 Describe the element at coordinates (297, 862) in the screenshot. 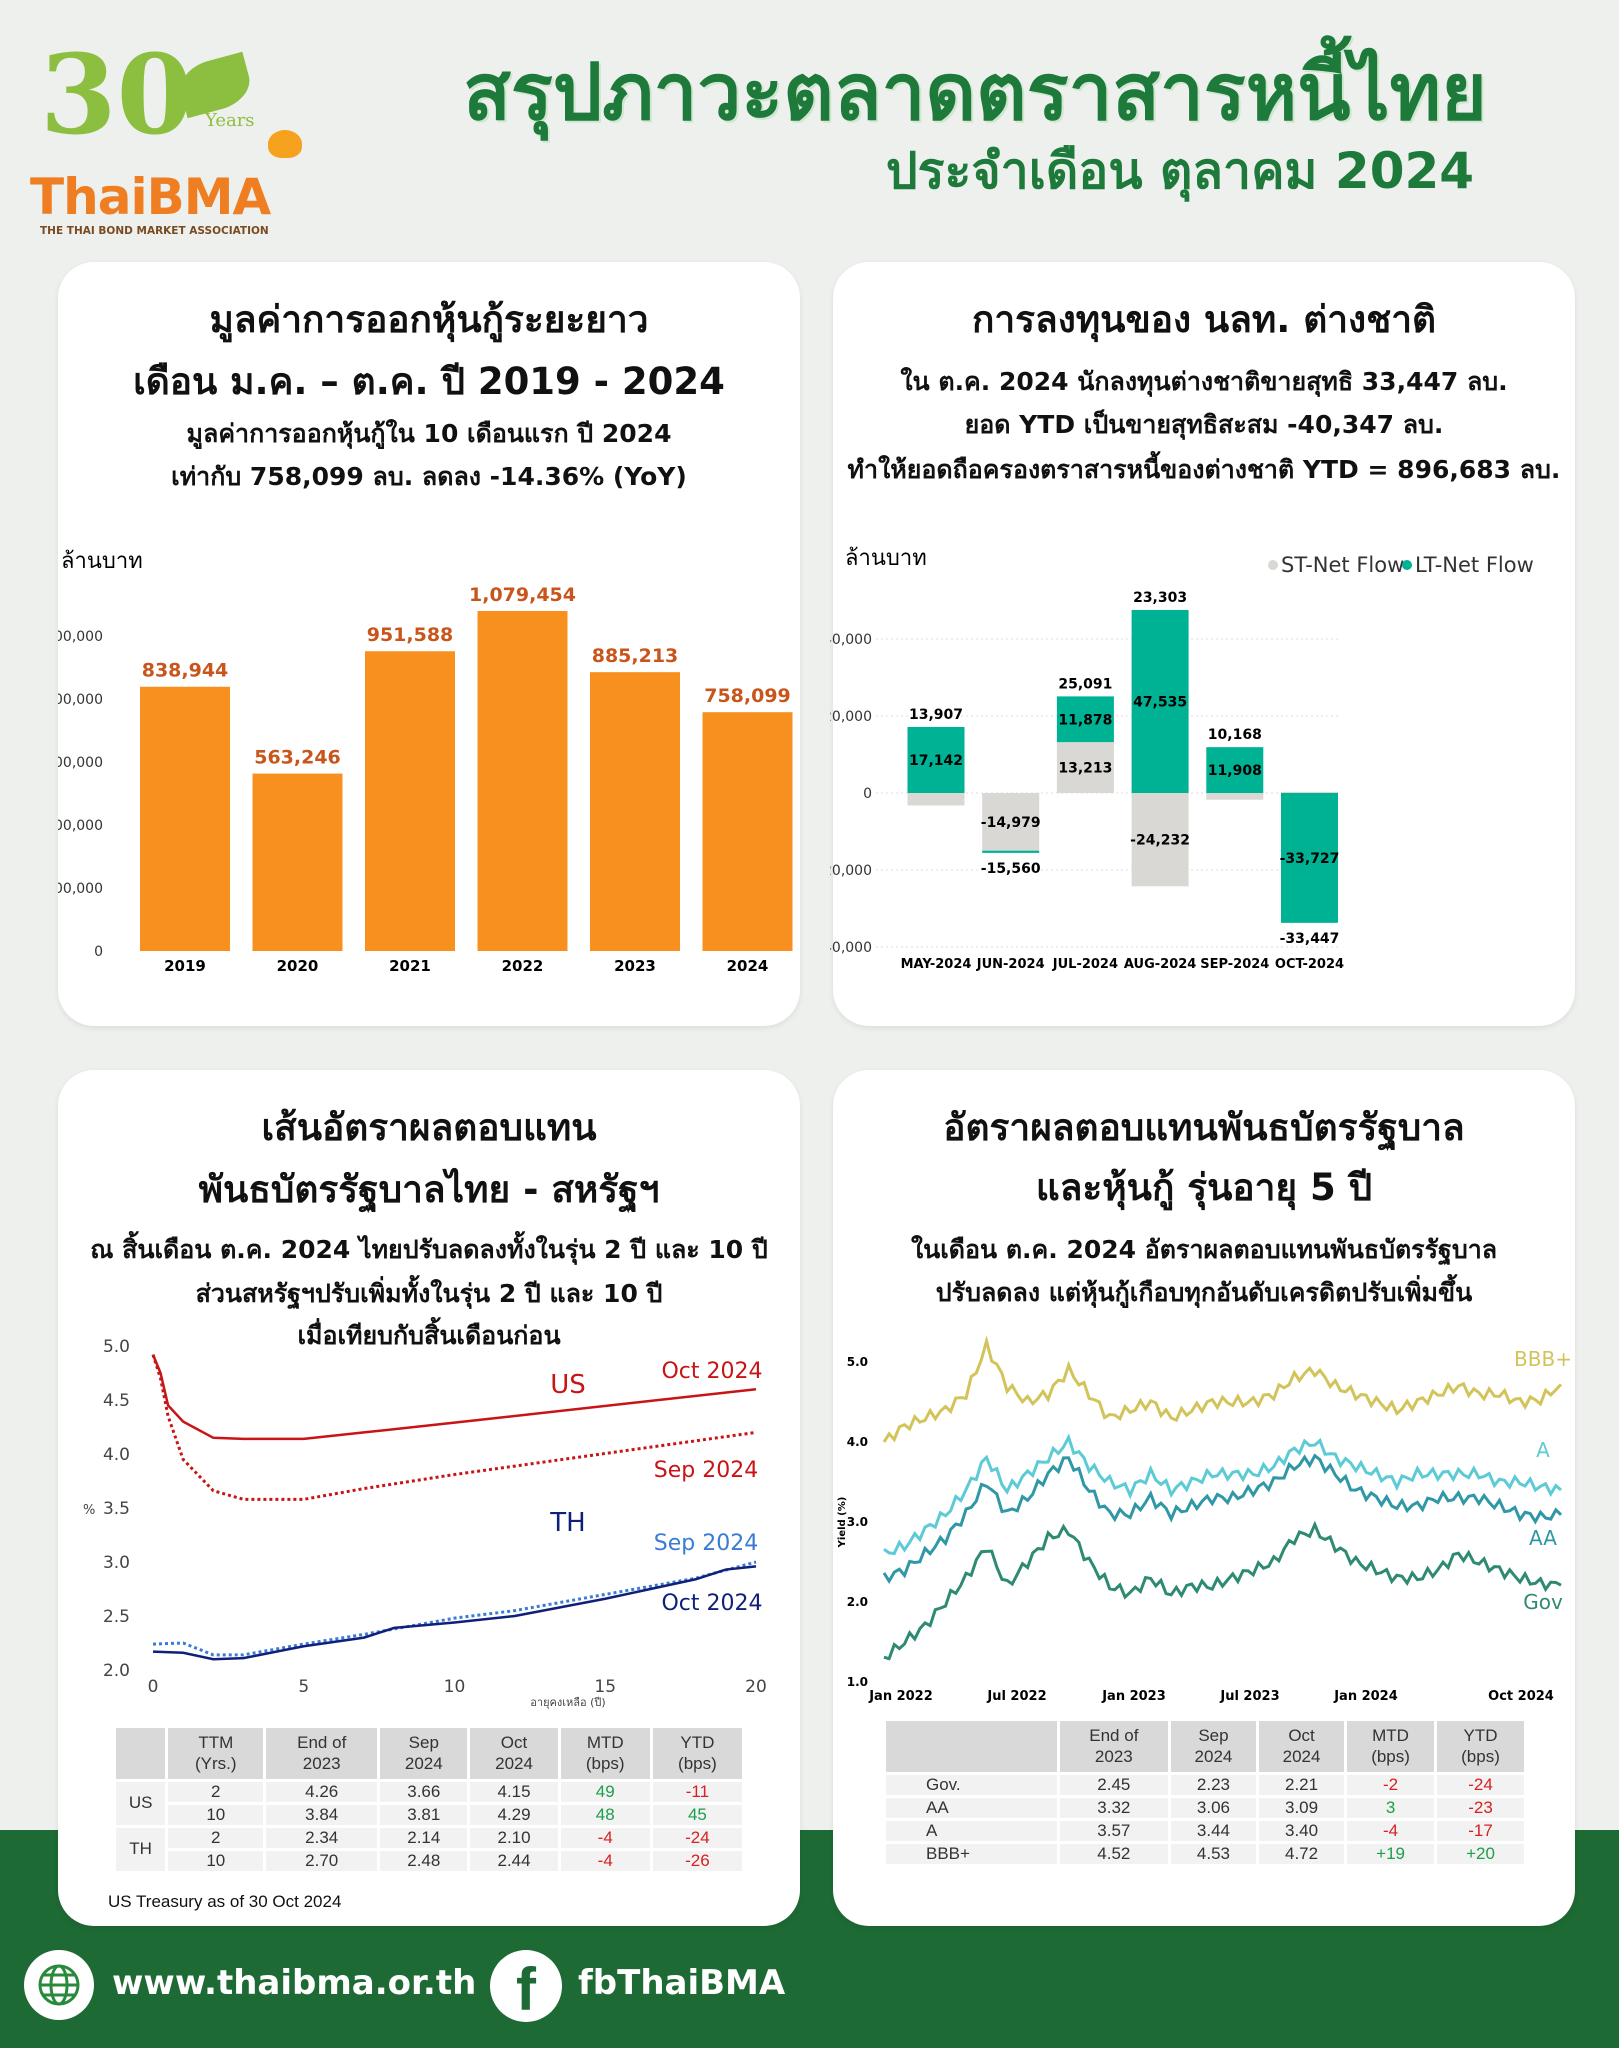

I see `bar-2020` at that location.